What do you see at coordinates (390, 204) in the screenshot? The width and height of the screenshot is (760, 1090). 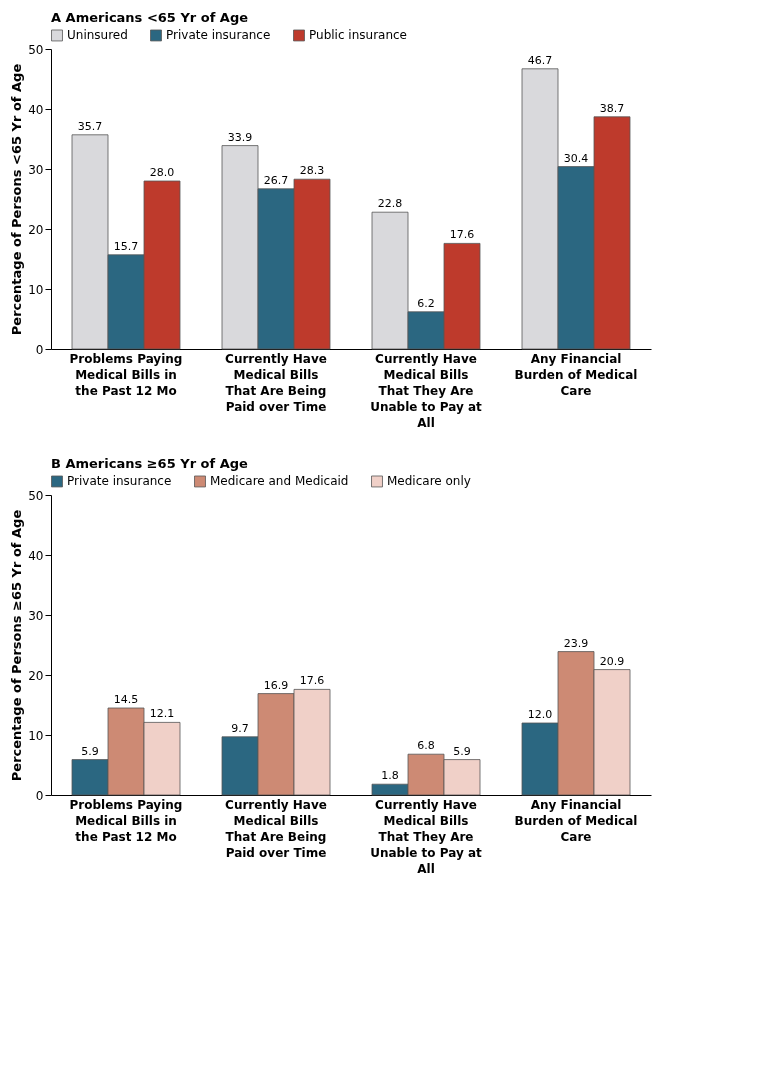 I see `data-label: 22.8` at bounding box center [390, 204].